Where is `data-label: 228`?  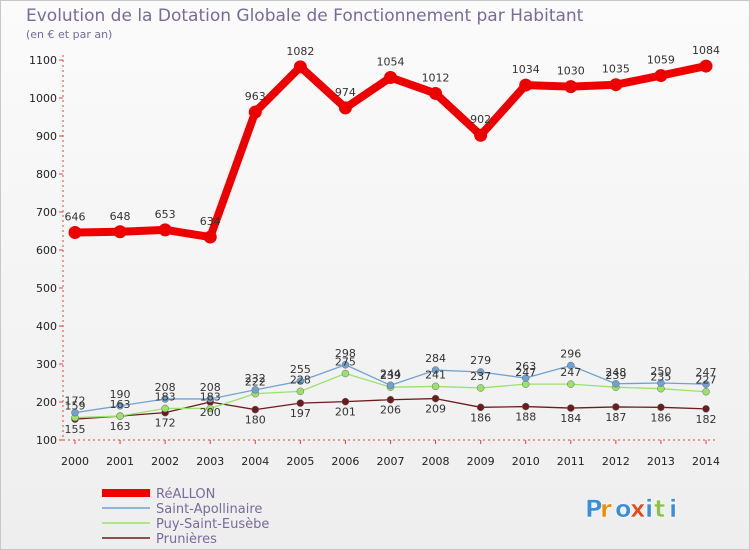
data-label: 228 is located at coordinates (300, 379).